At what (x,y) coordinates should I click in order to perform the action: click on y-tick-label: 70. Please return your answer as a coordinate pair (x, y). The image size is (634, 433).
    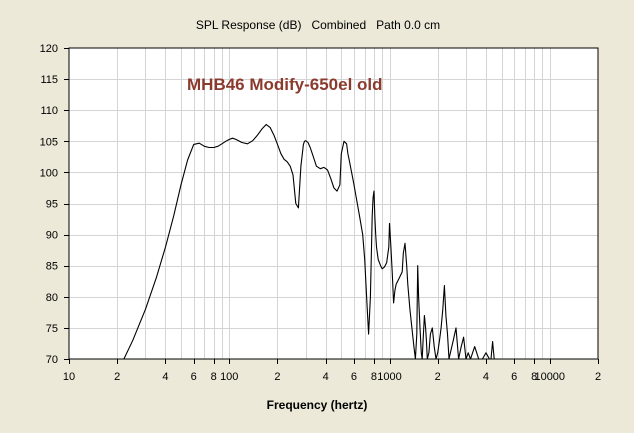
    Looking at the image, I should click on (52, 360).